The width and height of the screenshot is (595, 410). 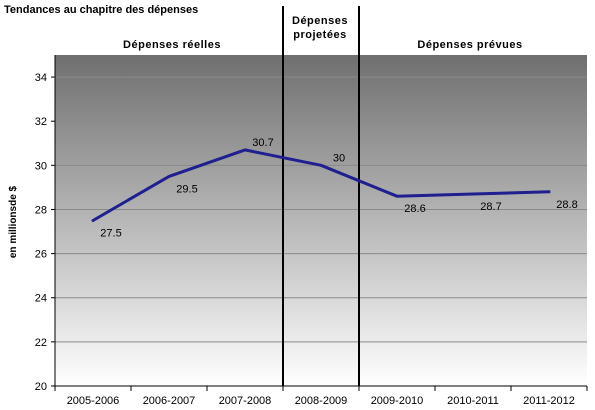 What do you see at coordinates (339, 158) in the screenshot?
I see `data-label: 30` at bounding box center [339, 158].